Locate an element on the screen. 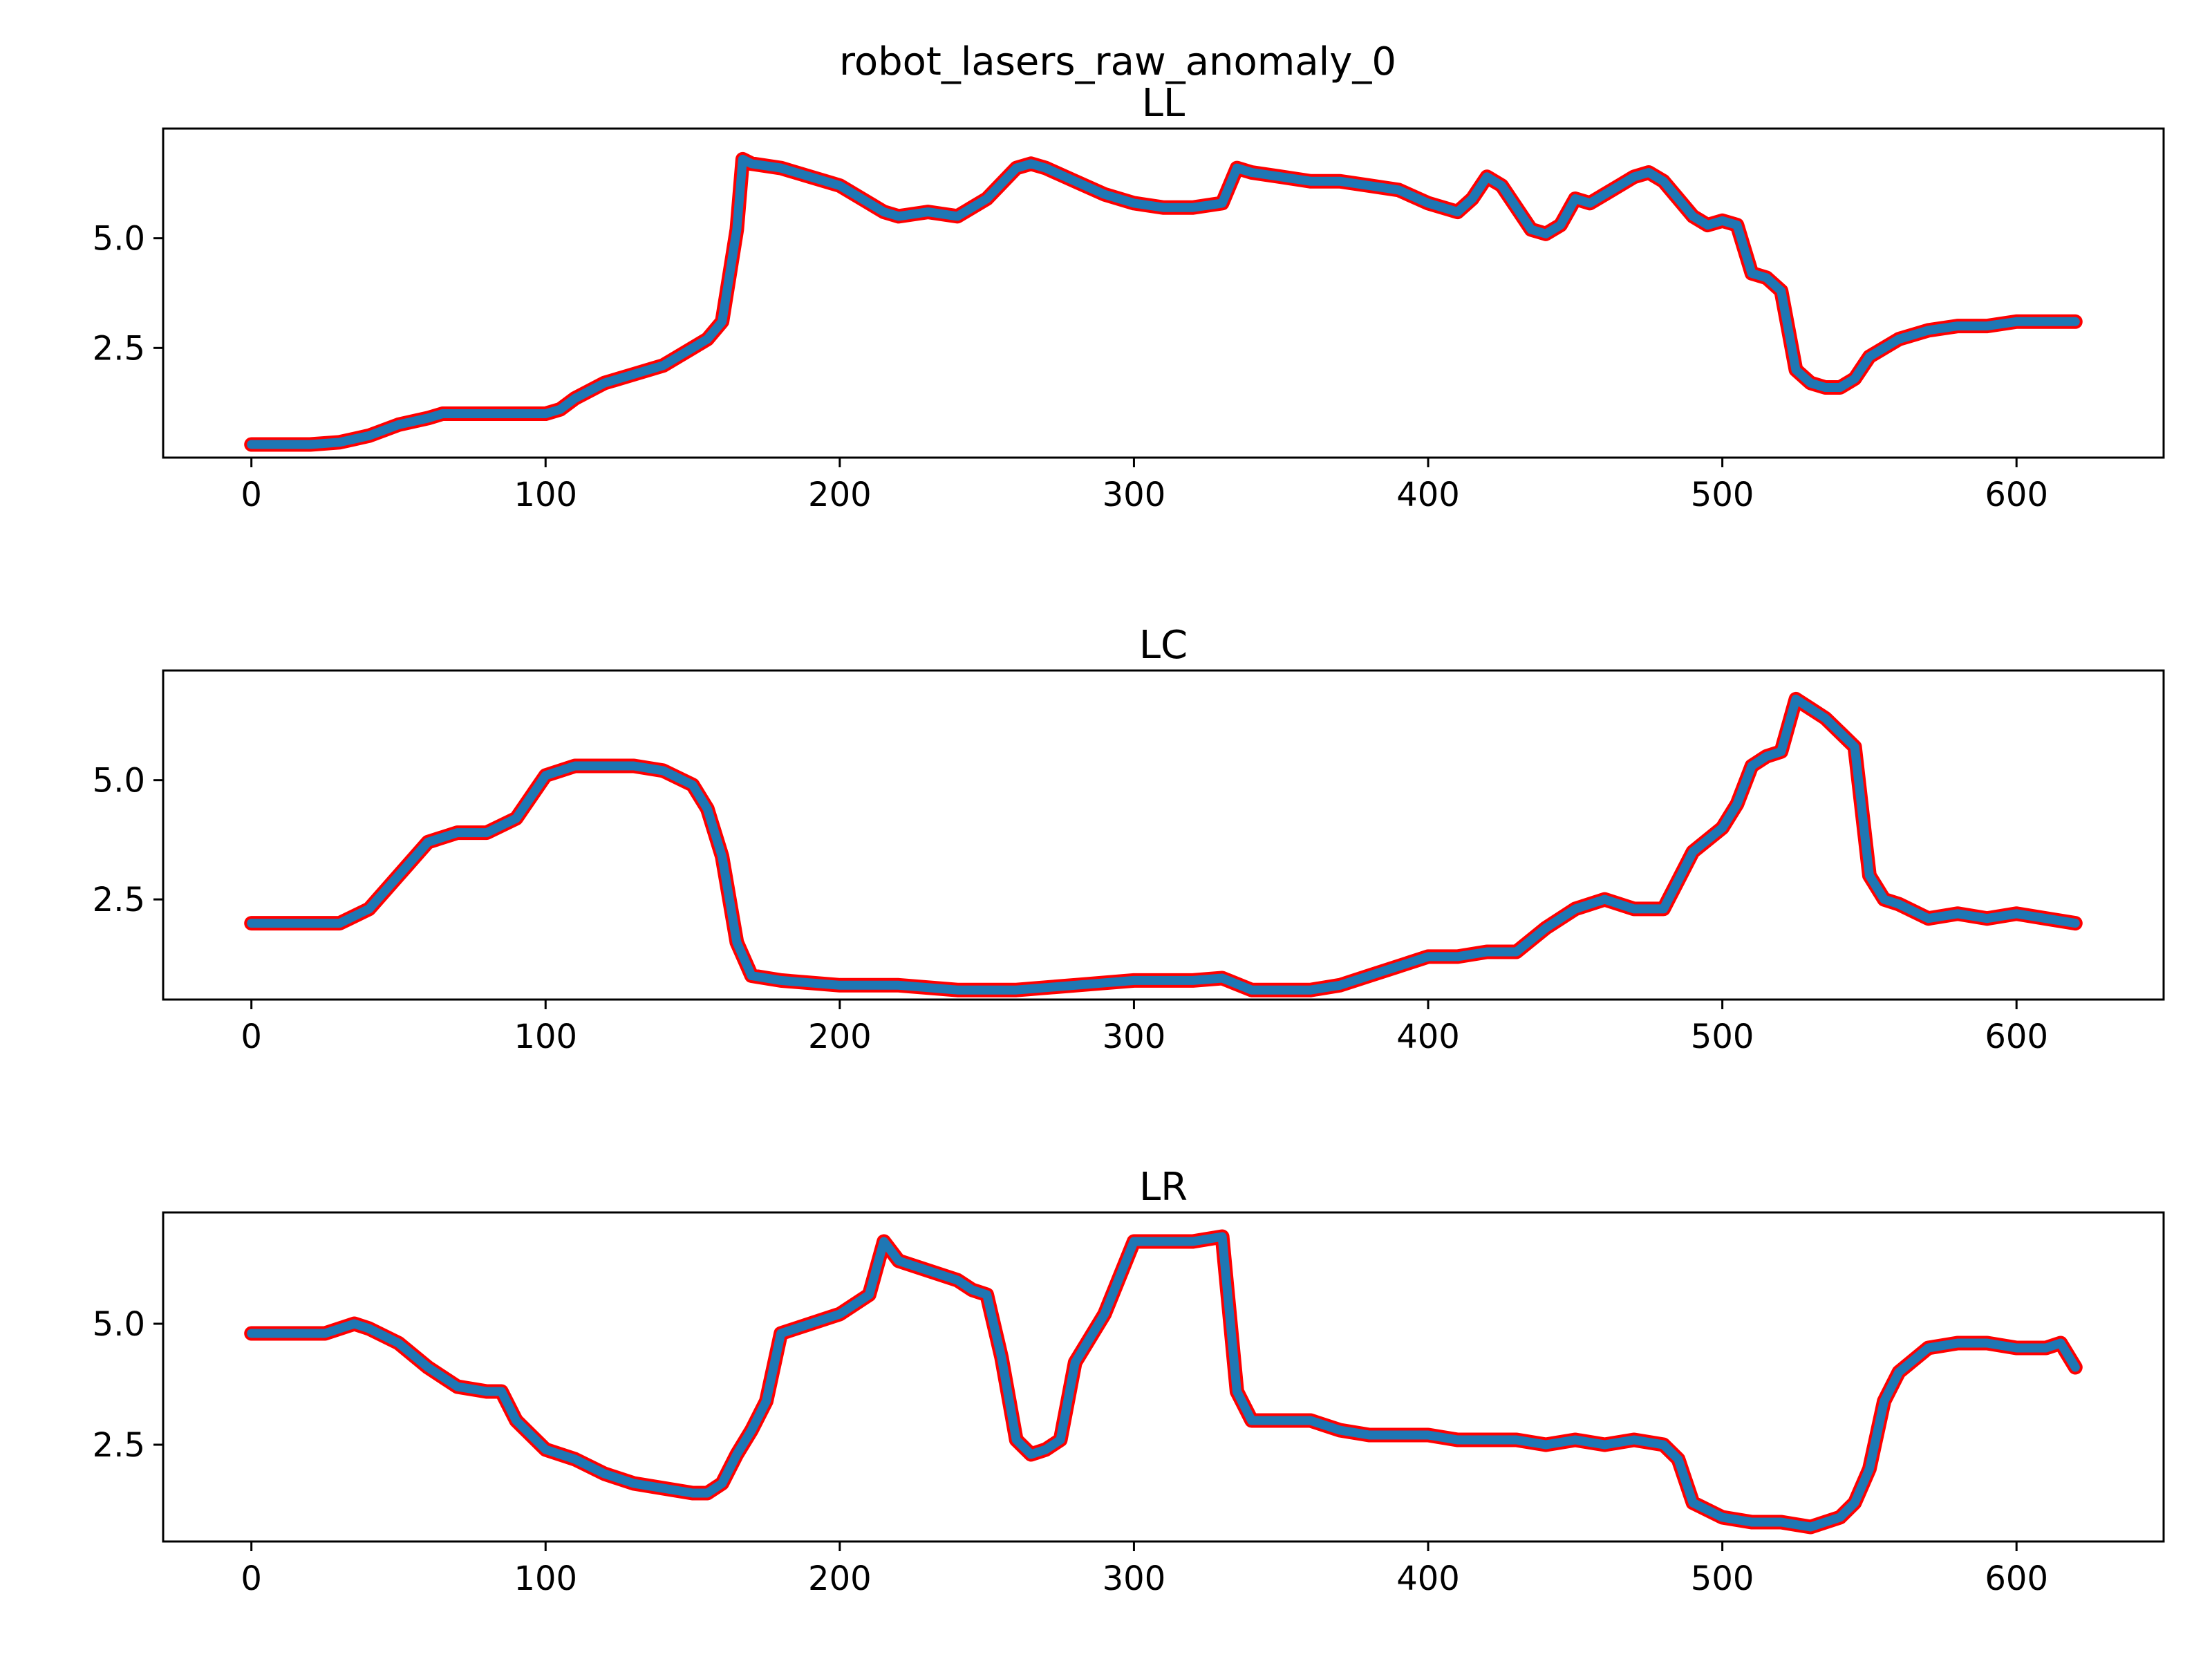  xtick-label-ll-4: 400 is located at coordinates (1428, 495).